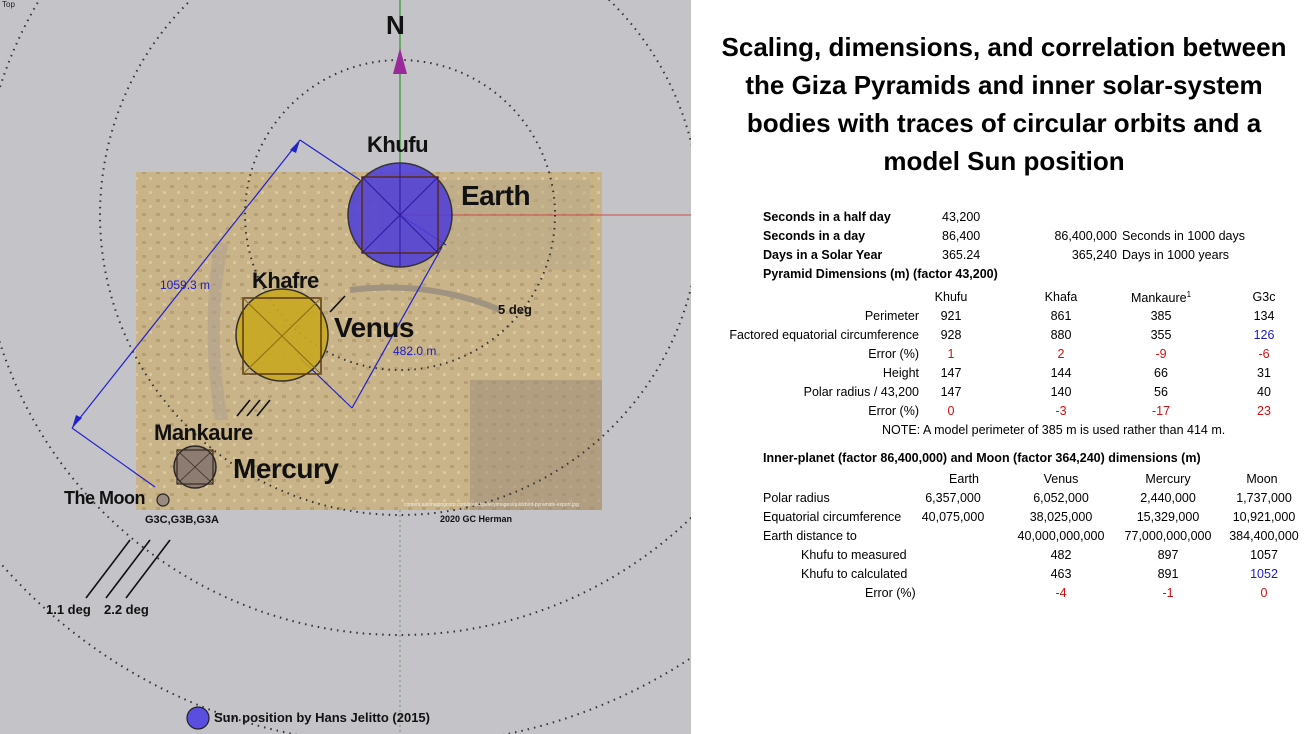 The image size is (1308, 734). What do you see at coordinates (1061, 335) in the screenshot?
I see `pyramid-cell: 880` at bounding box center [1061, 335].